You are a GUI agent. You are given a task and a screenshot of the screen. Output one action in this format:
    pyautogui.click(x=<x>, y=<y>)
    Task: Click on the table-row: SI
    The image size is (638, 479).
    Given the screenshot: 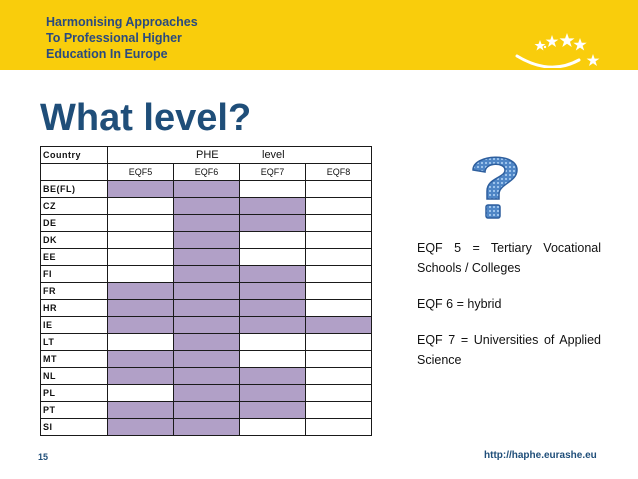 What is the action you would take?
    pyautogui.click(x=206, y=427)
    